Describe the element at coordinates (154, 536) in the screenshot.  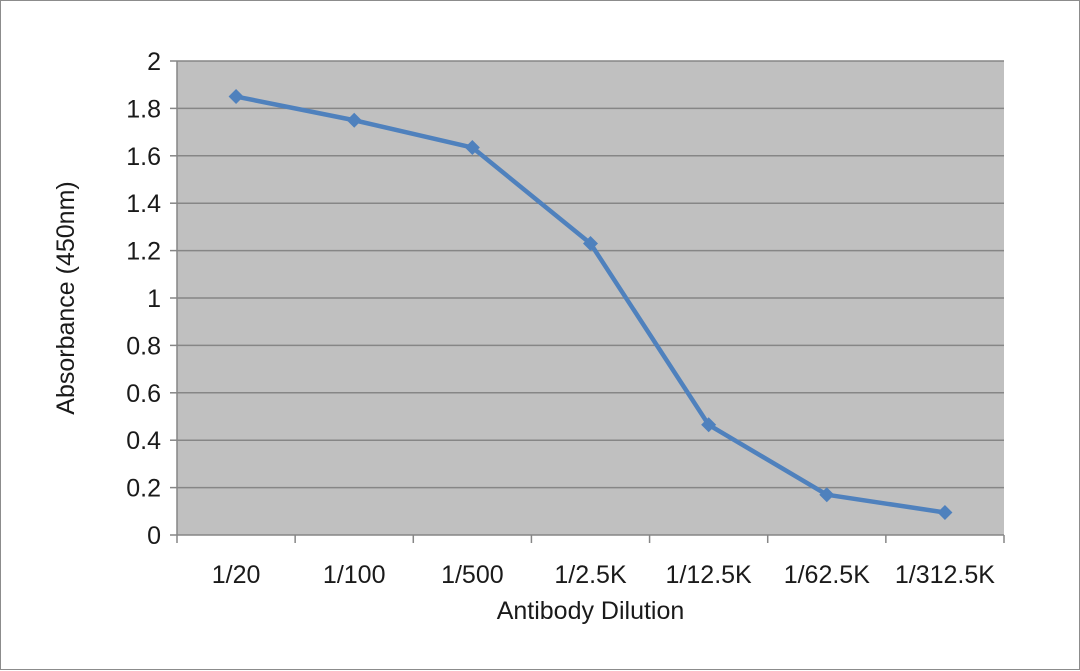
I see `y-tick-label: 0` at that location.